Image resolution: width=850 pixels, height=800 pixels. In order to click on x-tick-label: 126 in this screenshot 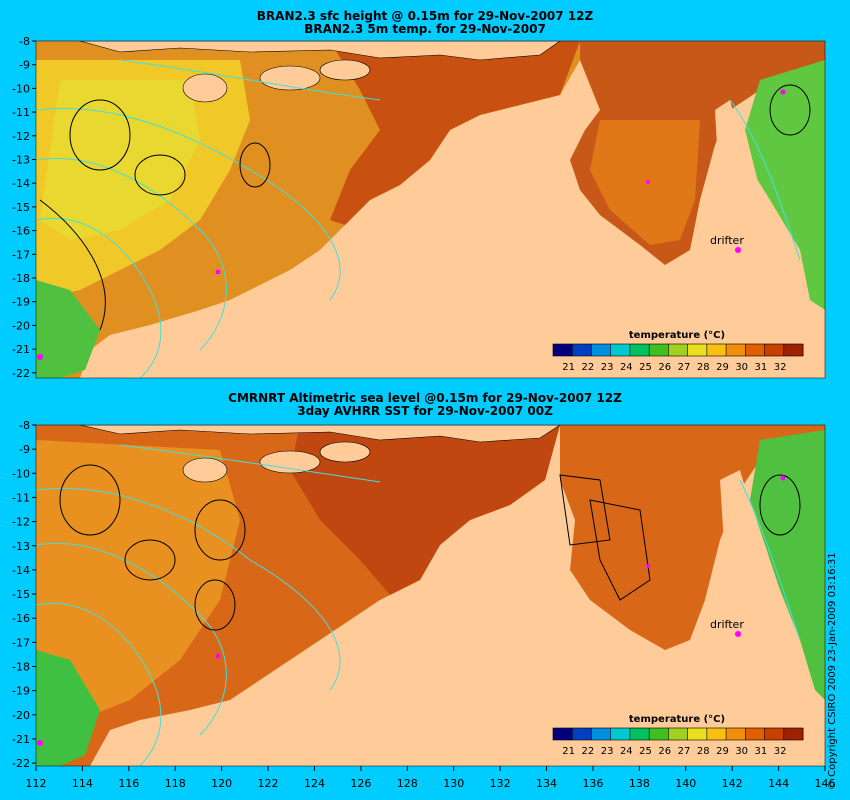, I will do `click(360, 783)`.